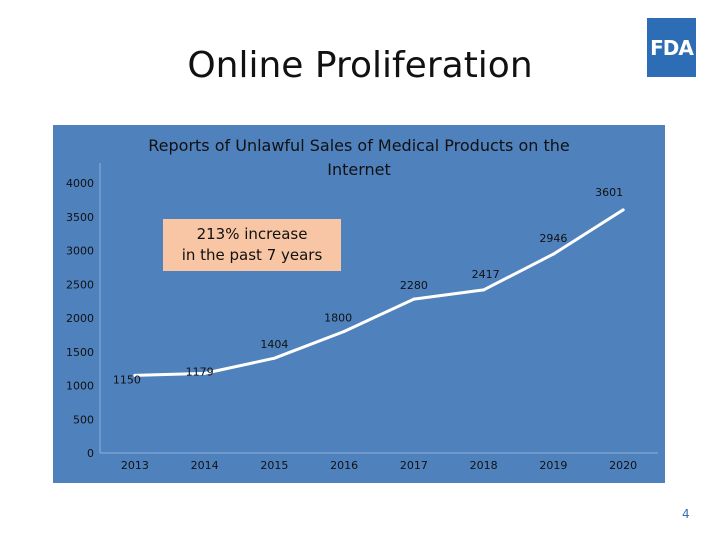 The height and width of the screenshot is (540, 720). Describe the element at coordinates (553, 465) in the screenshot. I see `x-tick-label: 2019` at that location.